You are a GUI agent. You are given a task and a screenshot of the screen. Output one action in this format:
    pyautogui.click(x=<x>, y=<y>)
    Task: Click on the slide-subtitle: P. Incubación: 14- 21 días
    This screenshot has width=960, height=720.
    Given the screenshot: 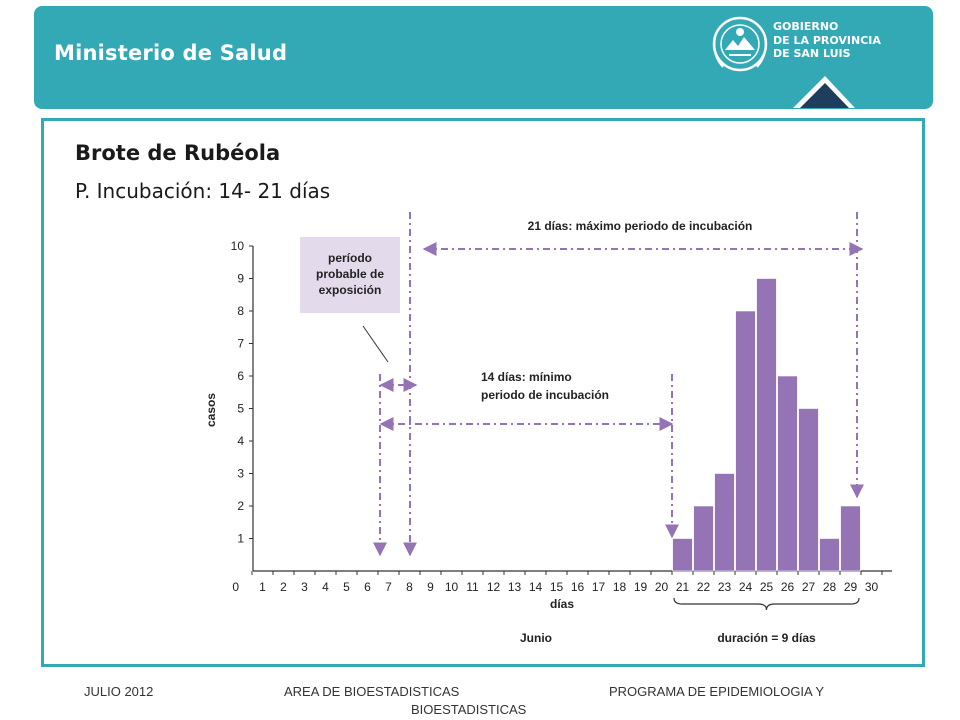 What is the action you would take?
    pyautogui.click(x=203, y=191)
    